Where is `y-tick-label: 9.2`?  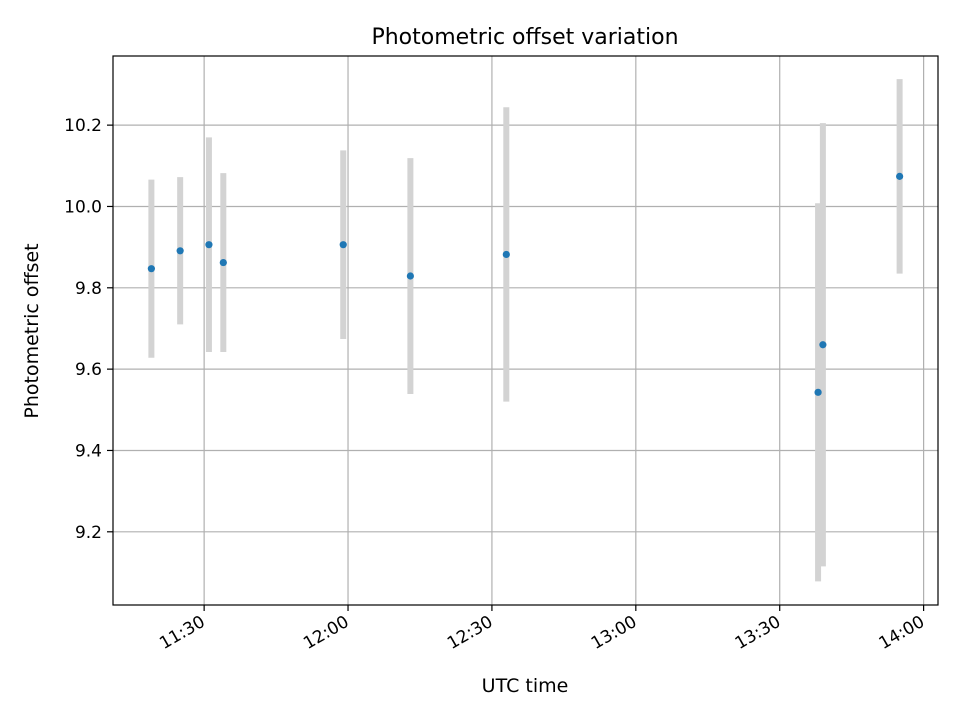 y-tick-label: 9.2 is located at coordinates (88, 533).